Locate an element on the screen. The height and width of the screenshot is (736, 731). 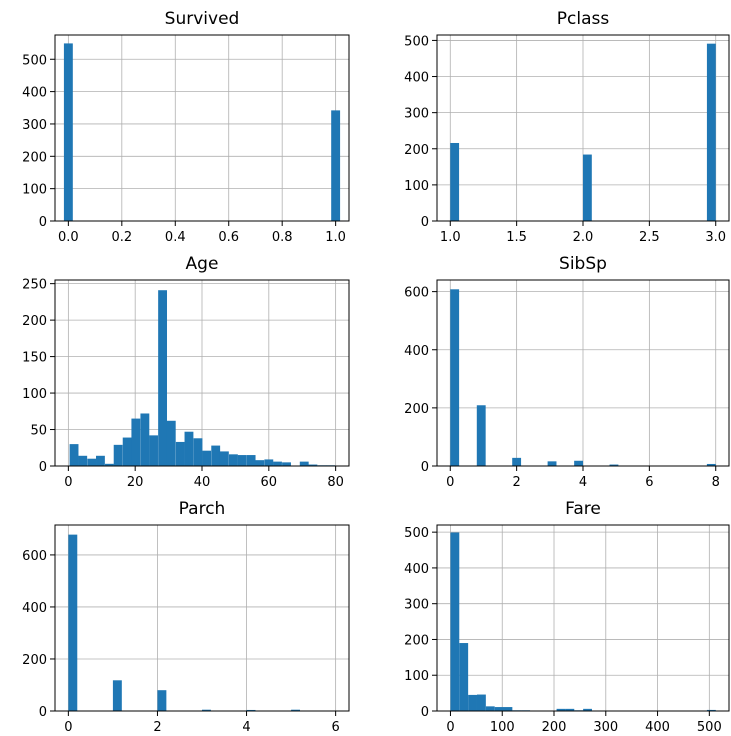
sibsp-xtick-label: 2 is located at coordinates (516, 482).